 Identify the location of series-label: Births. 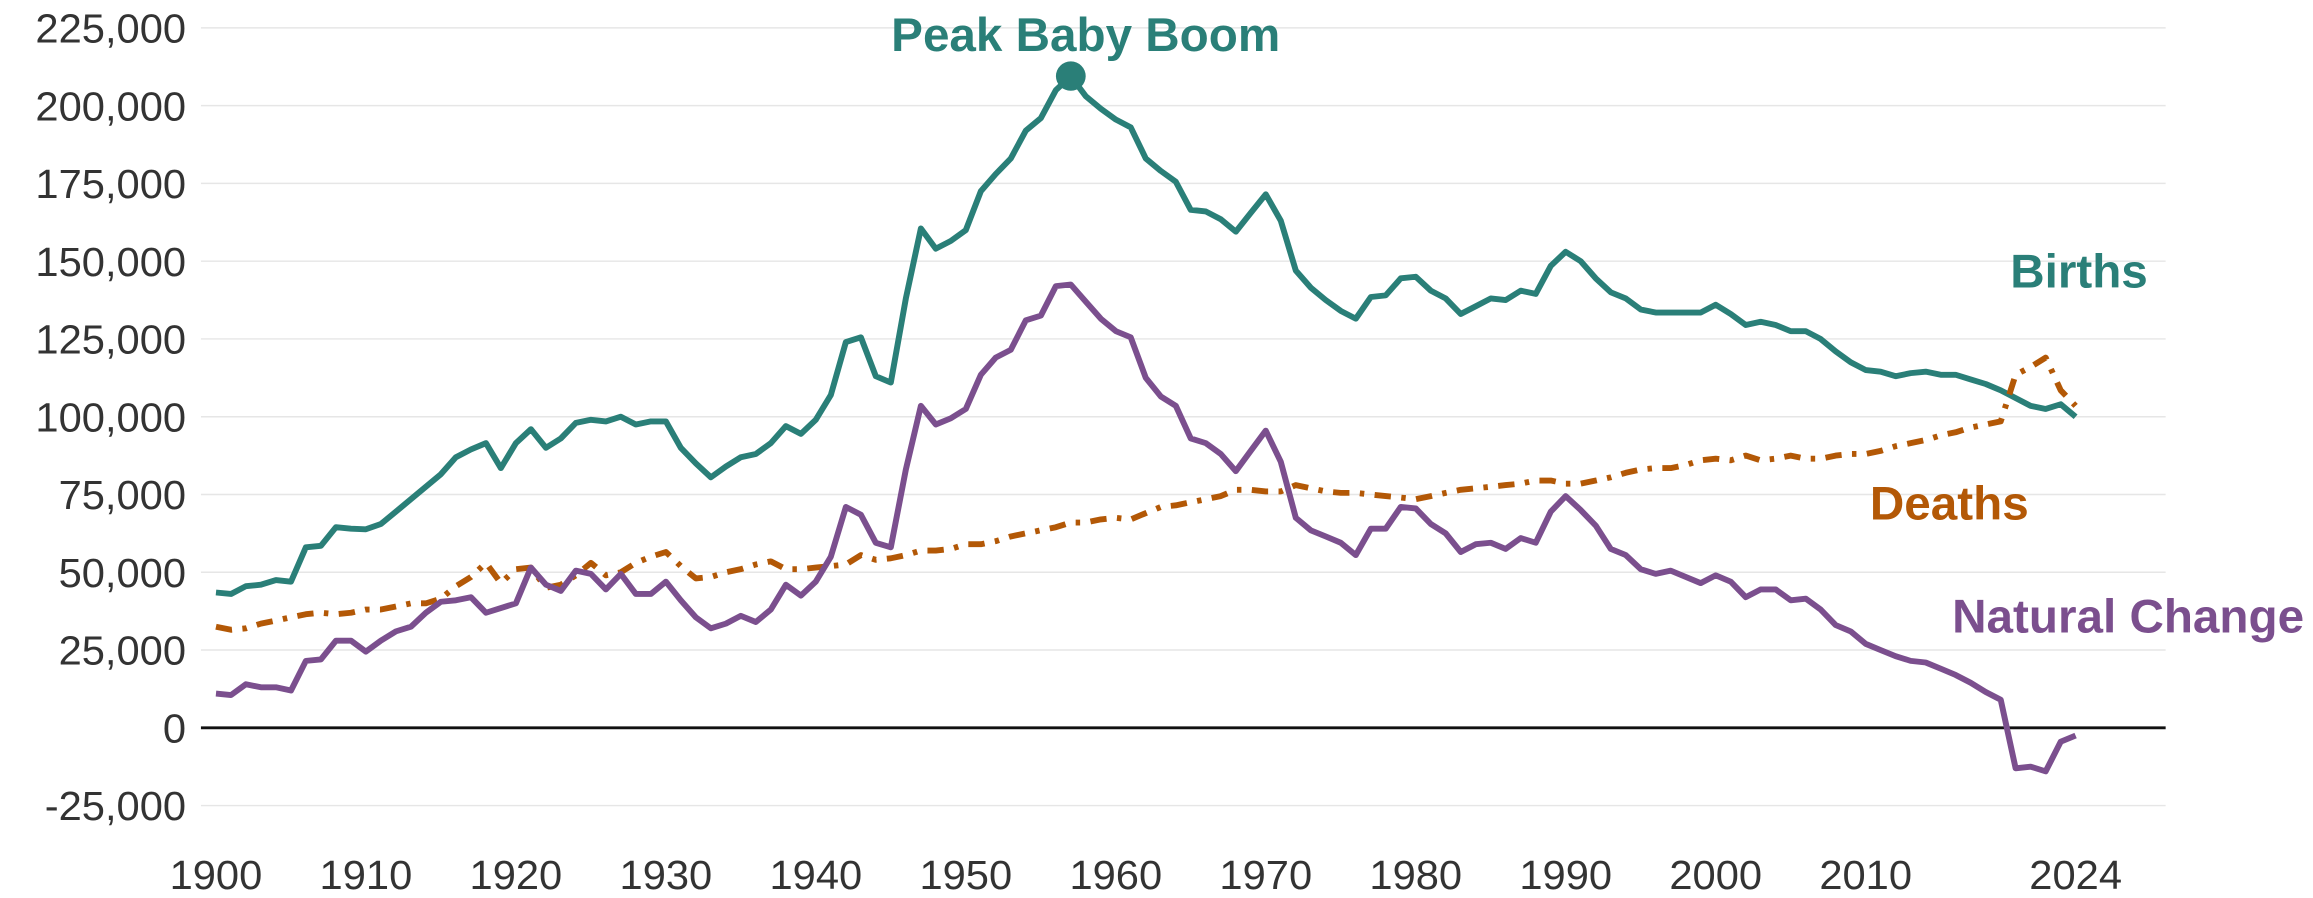
(2079, 272).